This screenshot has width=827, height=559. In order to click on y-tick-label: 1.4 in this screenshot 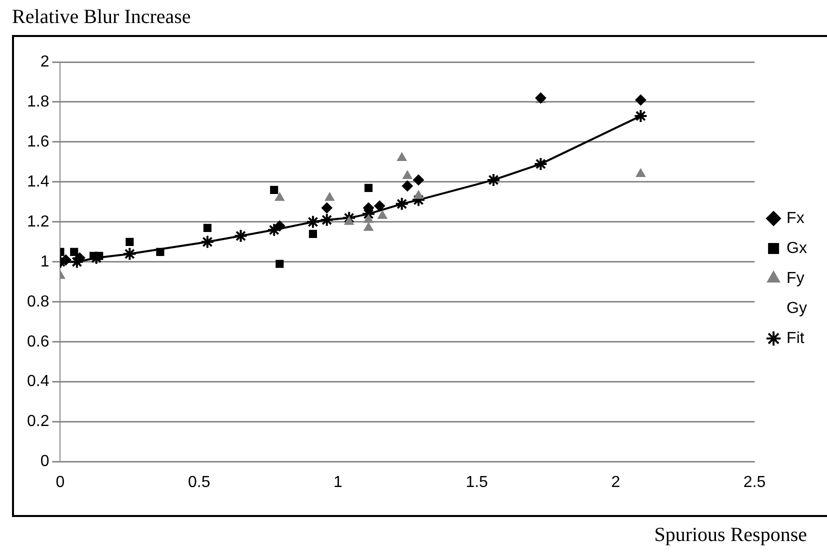, I will do `click(38, 181)`.